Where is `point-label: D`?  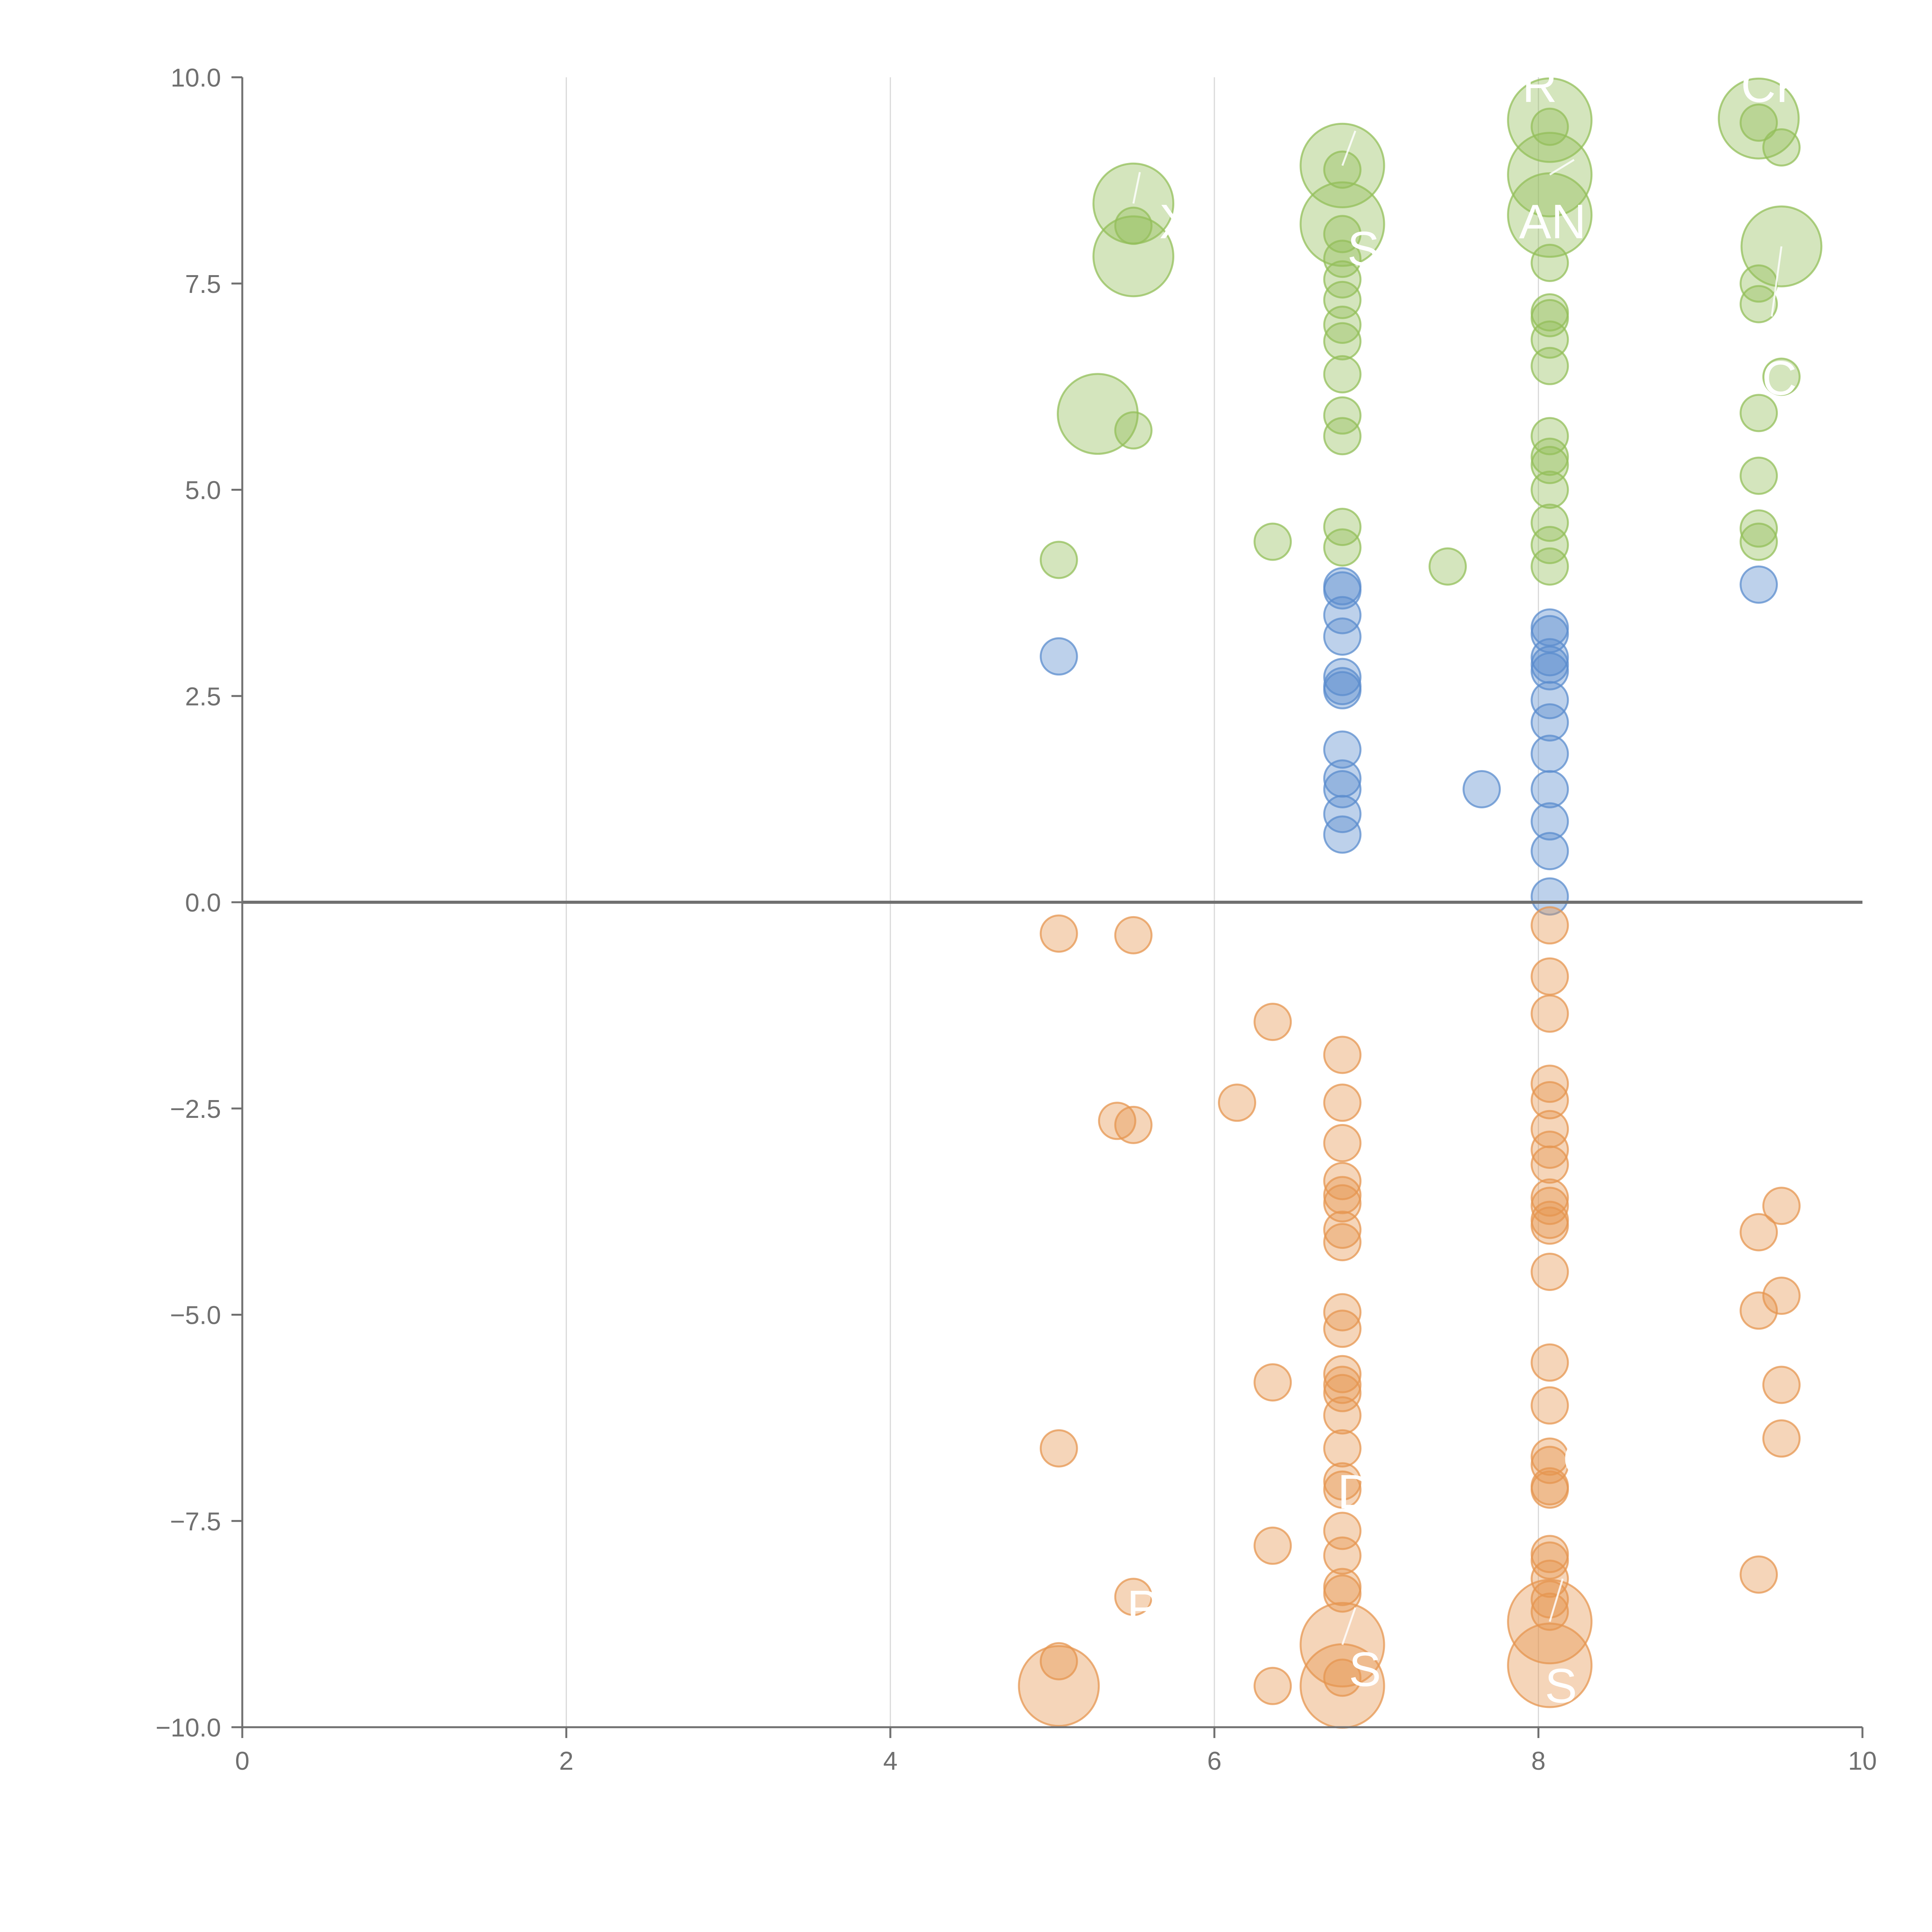 point-label: D is located at coordinates (1355, 1492).